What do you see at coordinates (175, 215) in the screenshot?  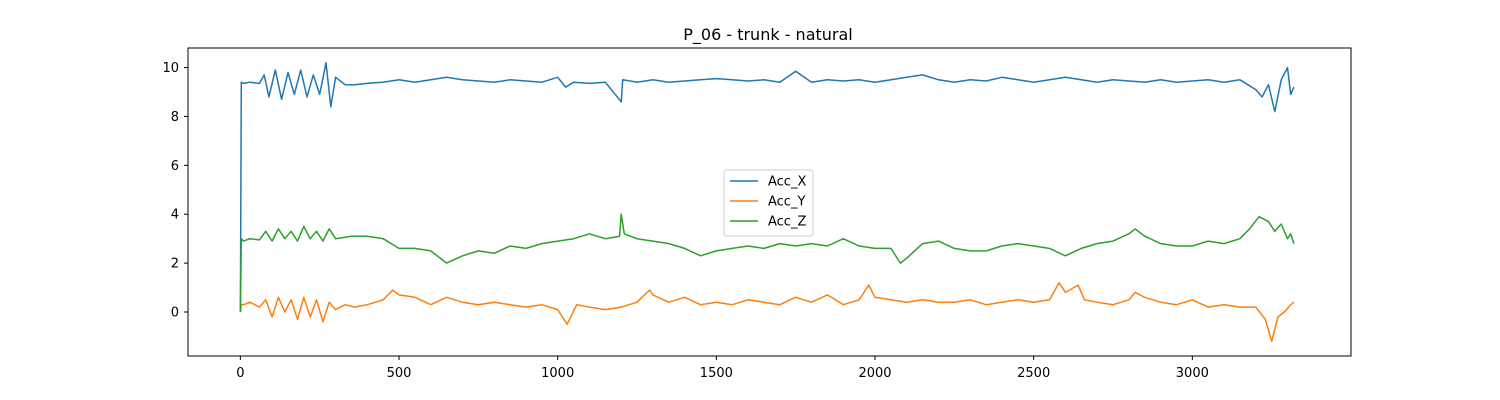 I see `y-tick-label: 4` at bounding box center [175, 215].